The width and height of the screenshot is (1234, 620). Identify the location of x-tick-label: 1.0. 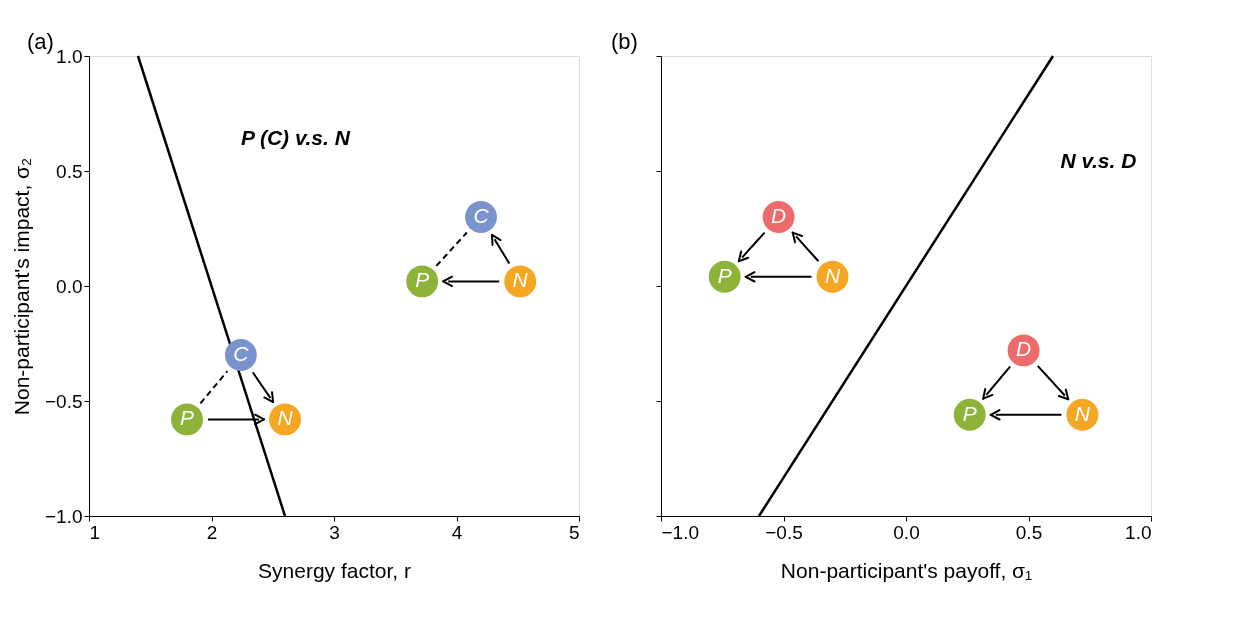
(1138, 532).